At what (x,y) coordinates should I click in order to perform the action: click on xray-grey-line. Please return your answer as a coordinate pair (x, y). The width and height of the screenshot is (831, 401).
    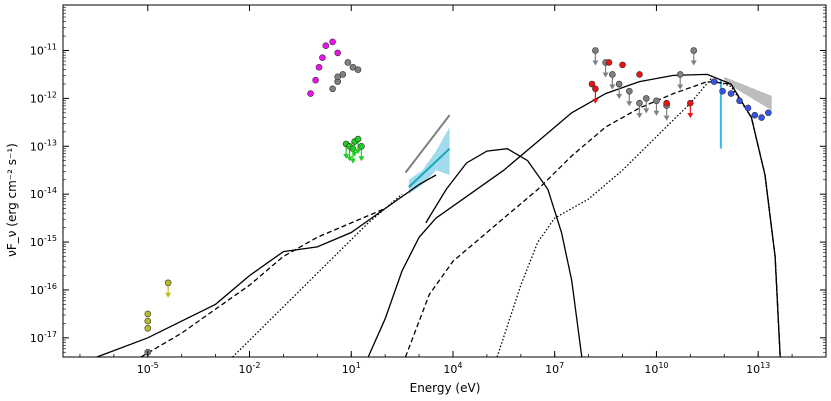
    Looking at the image, I should click on (427, 144).